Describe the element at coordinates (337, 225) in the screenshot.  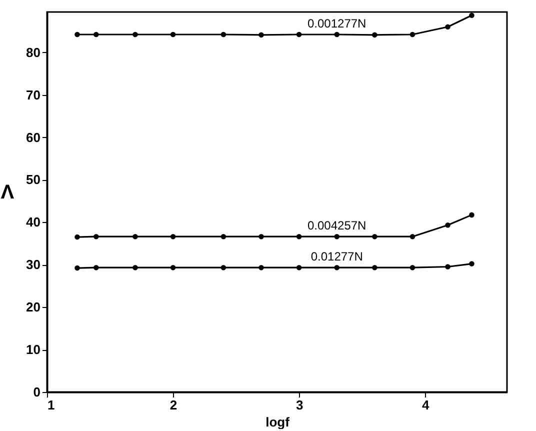
I see `series-label: 0.004257N` at that location.